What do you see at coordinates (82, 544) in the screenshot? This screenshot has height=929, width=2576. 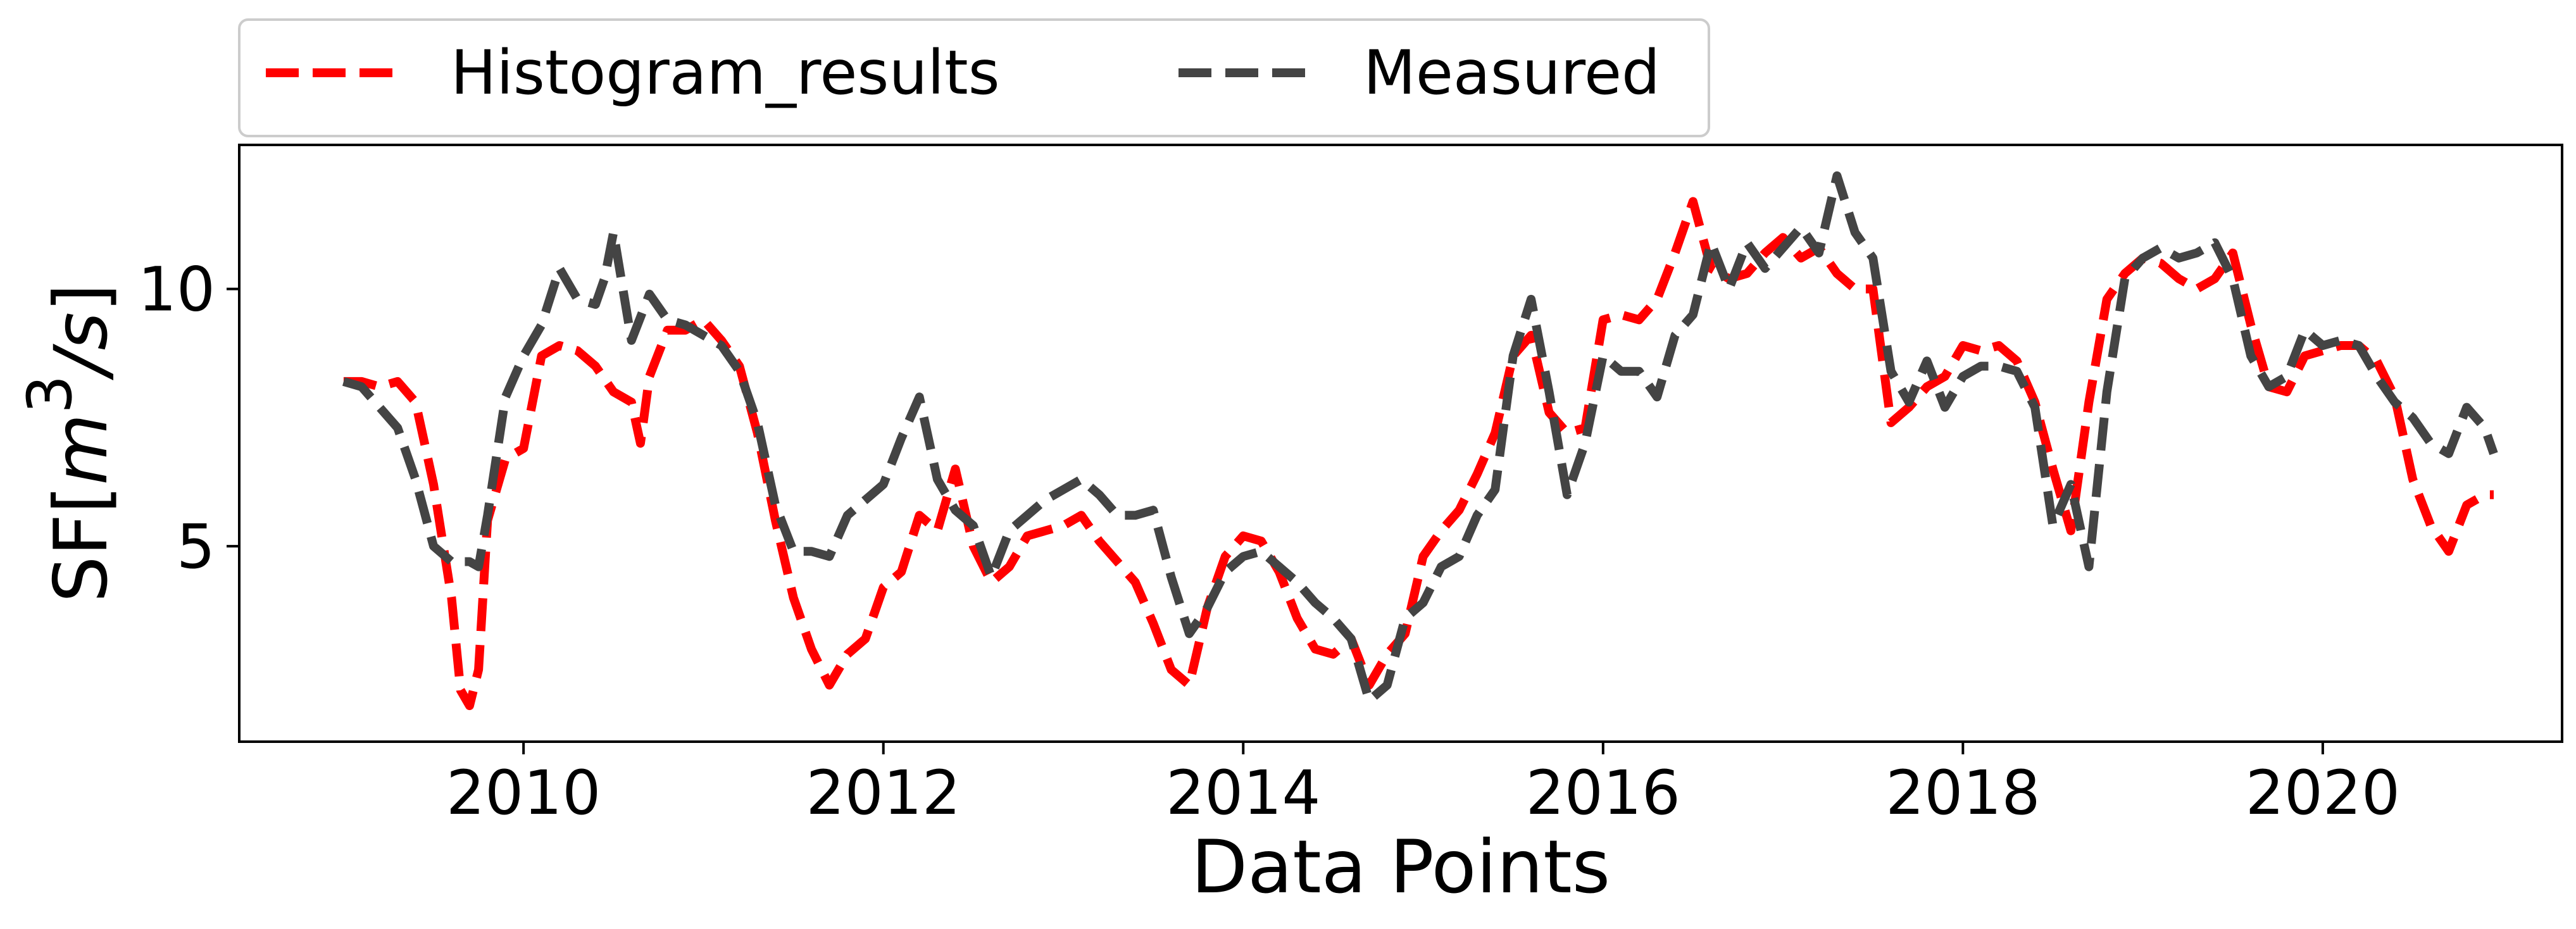 I see `y-axis-label-prefix: SF[` at bounding box center [82, 544].